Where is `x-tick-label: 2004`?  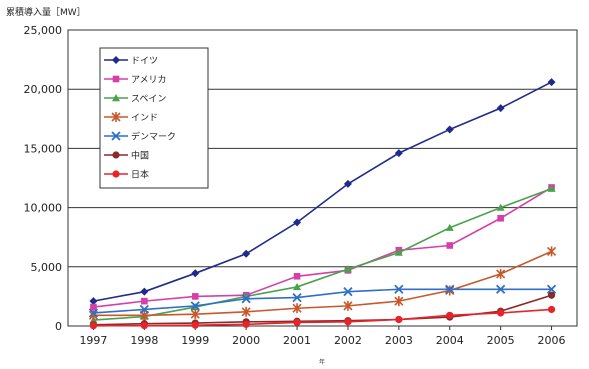
x-tick-label: 2004 is located at coordinates (450, 340).